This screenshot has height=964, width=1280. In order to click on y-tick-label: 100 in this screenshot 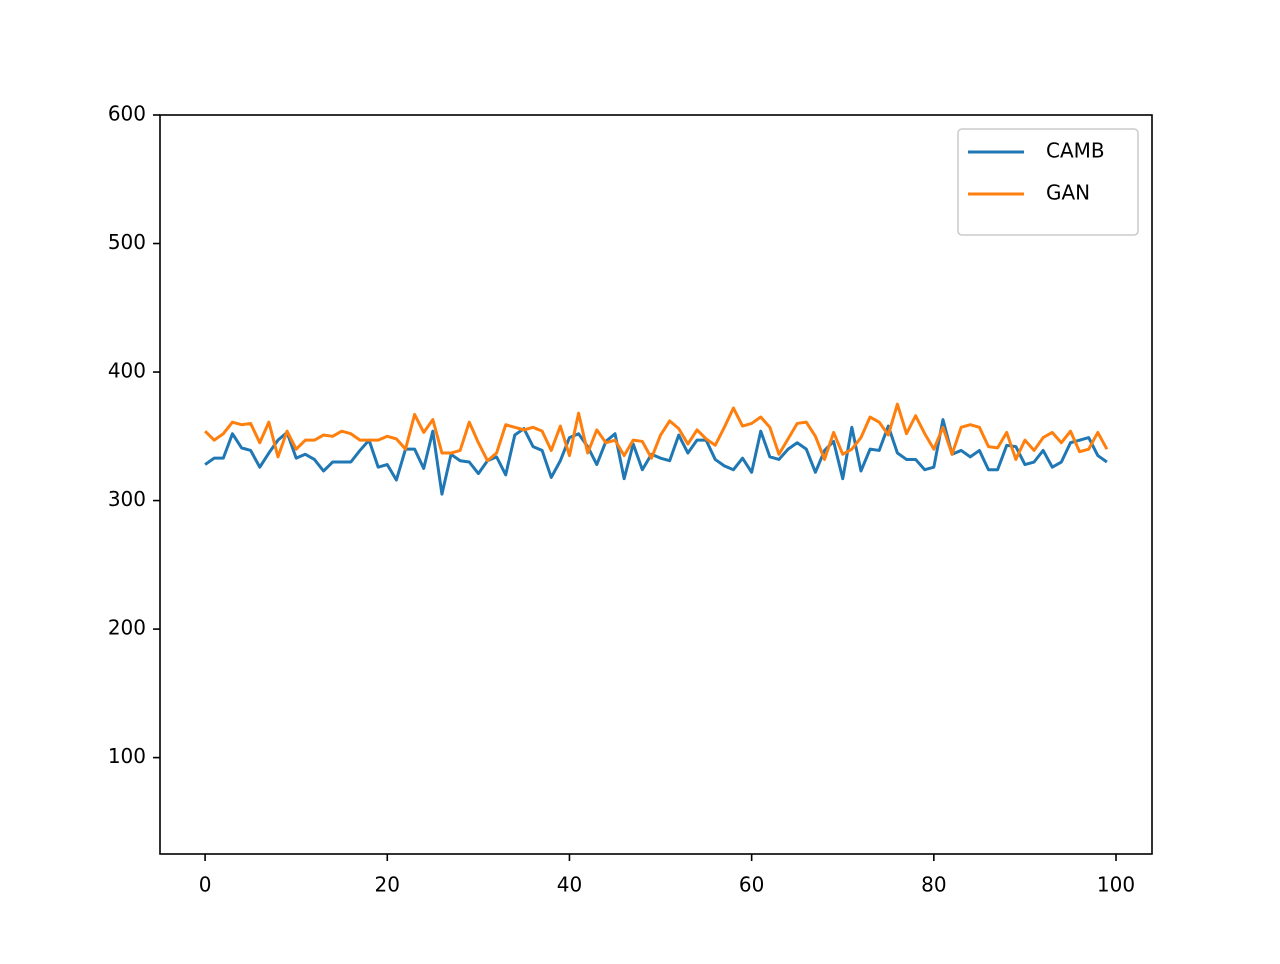, I will do `click(127, 756)`.